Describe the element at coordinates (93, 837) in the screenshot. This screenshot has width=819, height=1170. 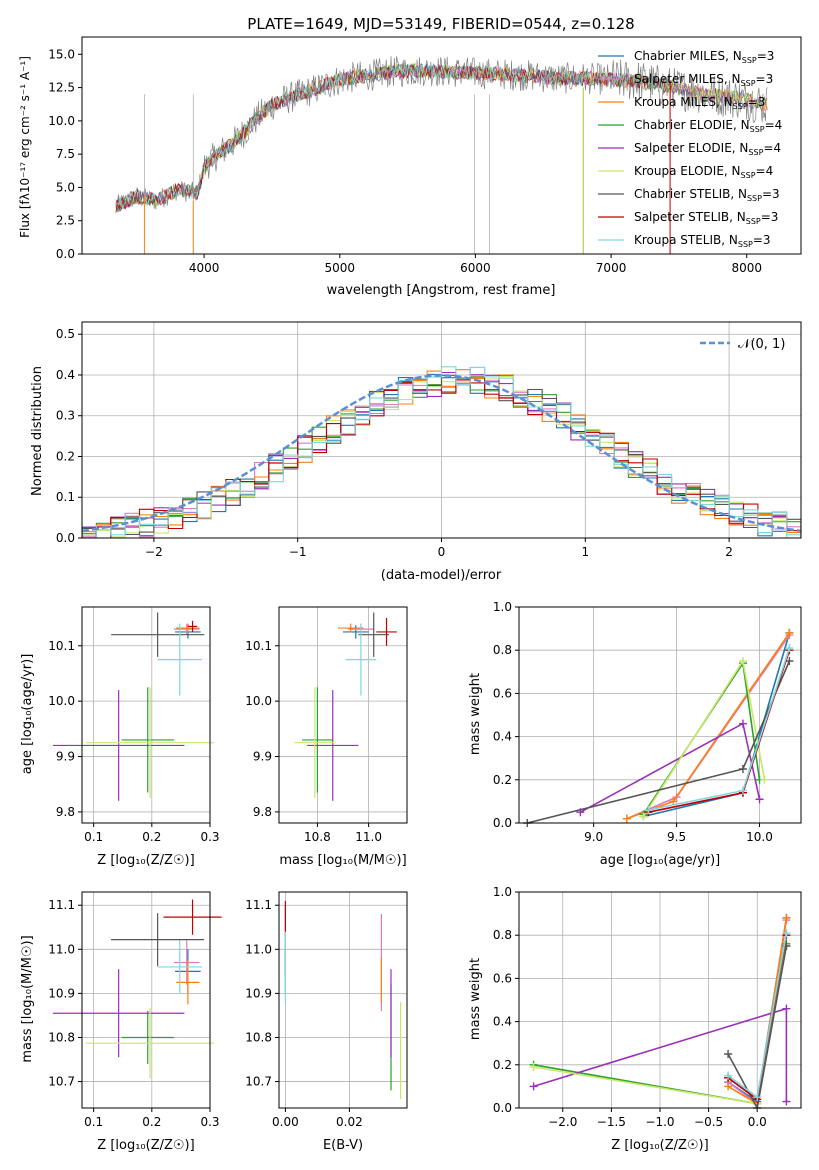
I see `z_vs_age-xtick-label: 0.1` at that location.